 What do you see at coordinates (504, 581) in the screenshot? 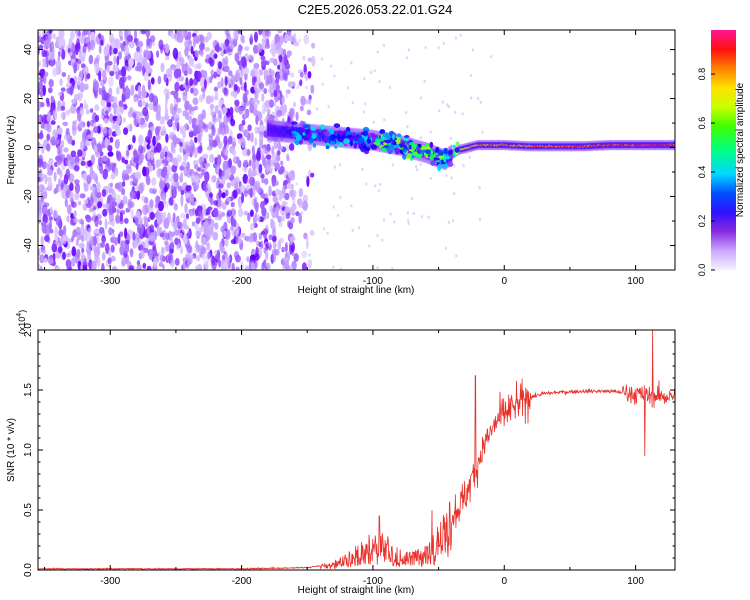
I see `x-tick-label: 0` at bounding box center [504, 581].